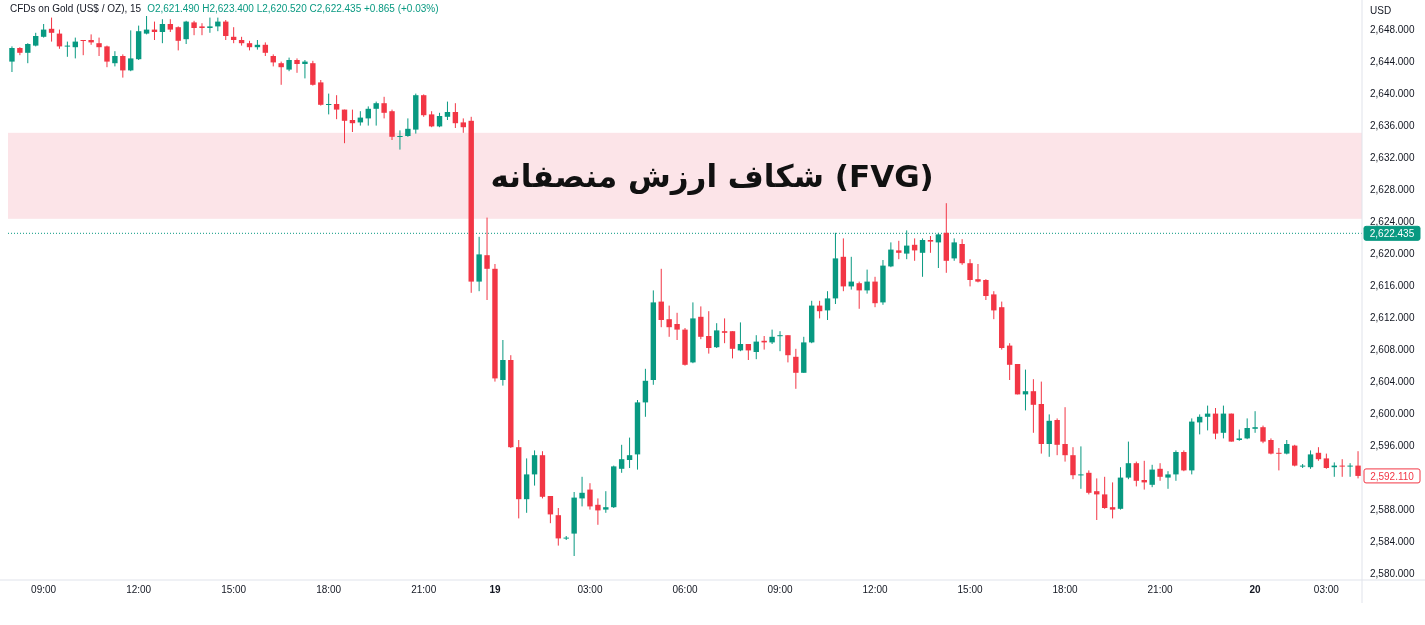 This screenshot has height=625, width=1425. Describe the element at coordinates (1392, 189) in the screenshot. I see `y-tick-label: 2,628.000` at that location.